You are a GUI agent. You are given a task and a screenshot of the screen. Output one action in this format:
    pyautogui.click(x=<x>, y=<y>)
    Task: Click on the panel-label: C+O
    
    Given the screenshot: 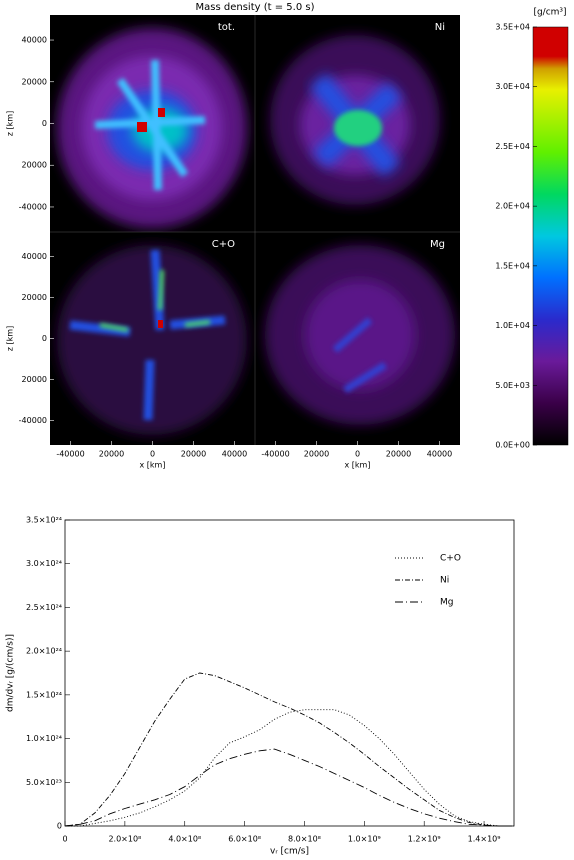 What is the action you would take?
    pyautogui.click(x=223, y=244)
    